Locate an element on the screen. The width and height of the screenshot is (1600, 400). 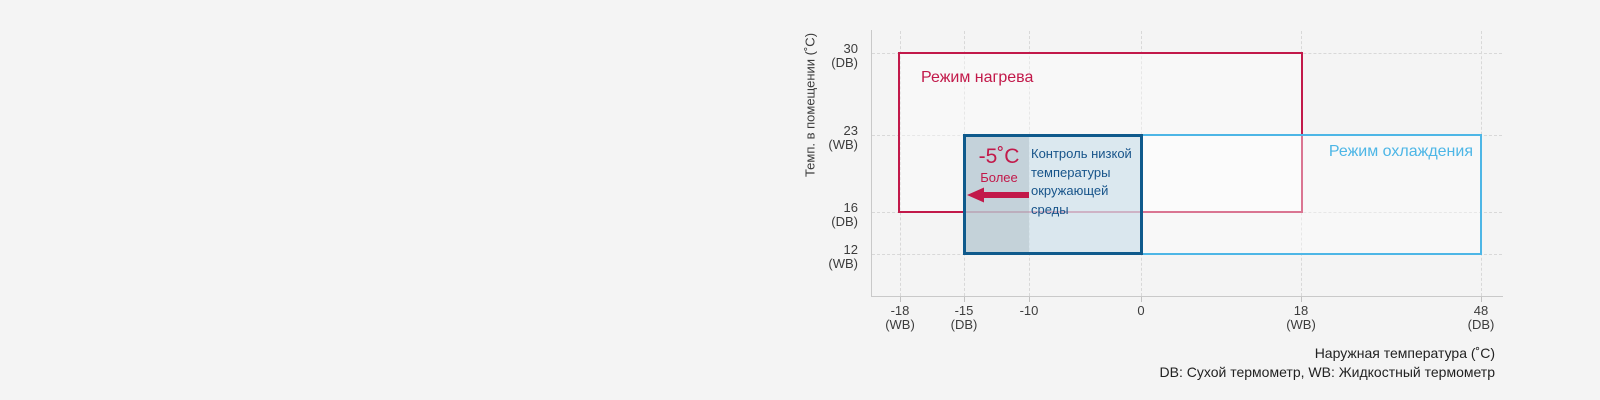
x-gridline is located at coordinates (900, 163).